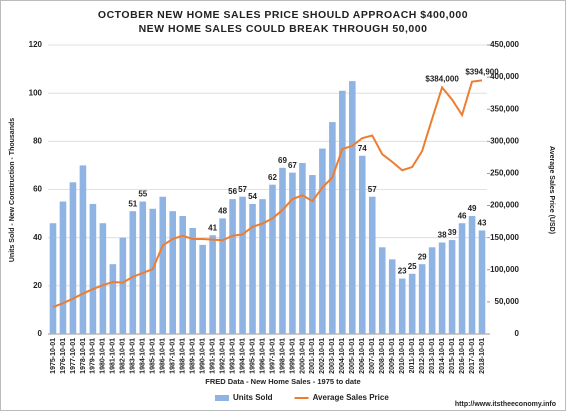 The image size is (566, 411). I want to click on y-tick-label: 80, so click(37, 140).